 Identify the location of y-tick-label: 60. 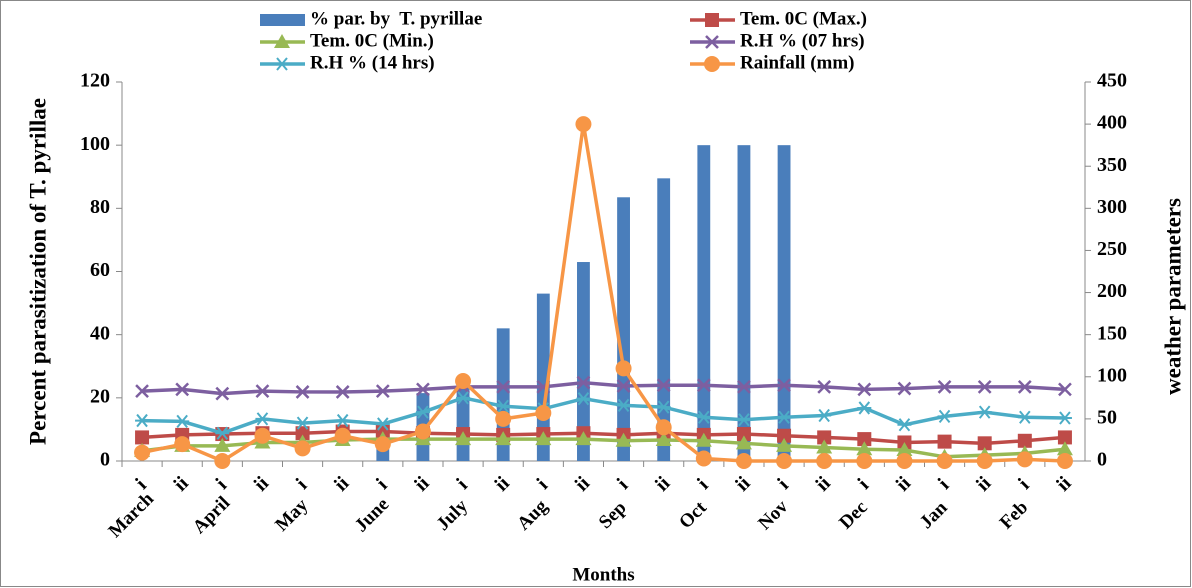
(100, 270).